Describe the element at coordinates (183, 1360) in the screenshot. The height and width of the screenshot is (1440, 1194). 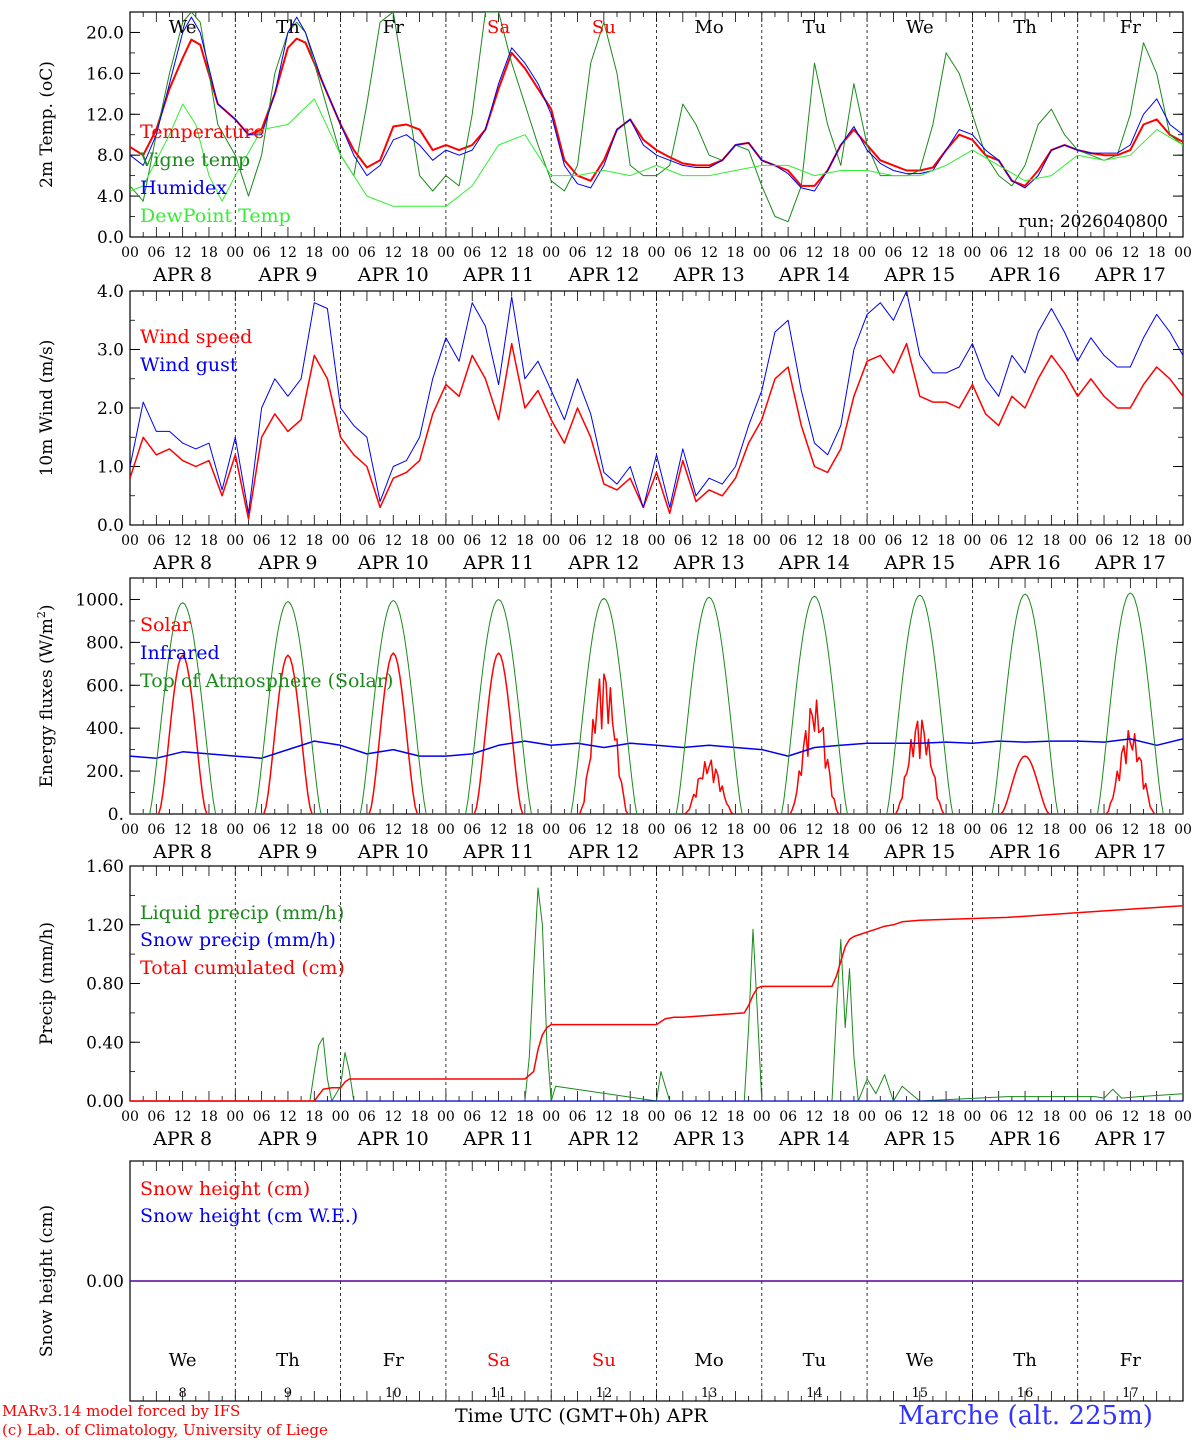
I see `weekday-label-bottom: We` at that location.